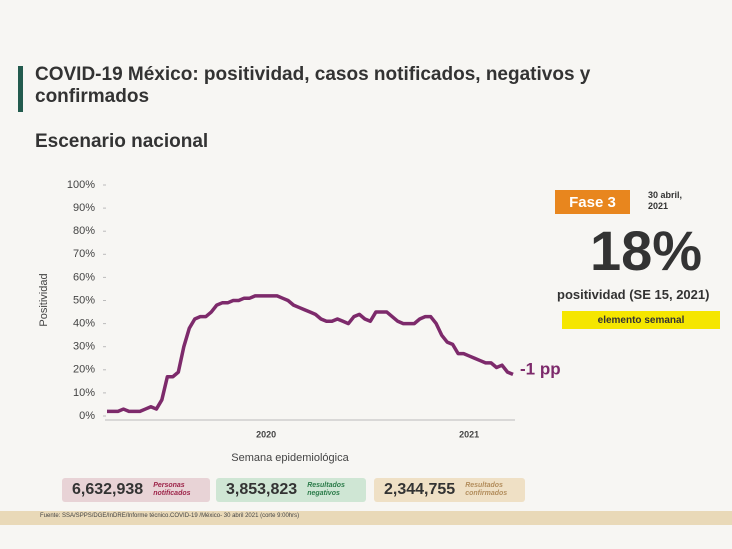 Image resolution: width=732 pixels, height=549 pixels. I want to click on summary-value: 3,853,823, so click(262, 489).